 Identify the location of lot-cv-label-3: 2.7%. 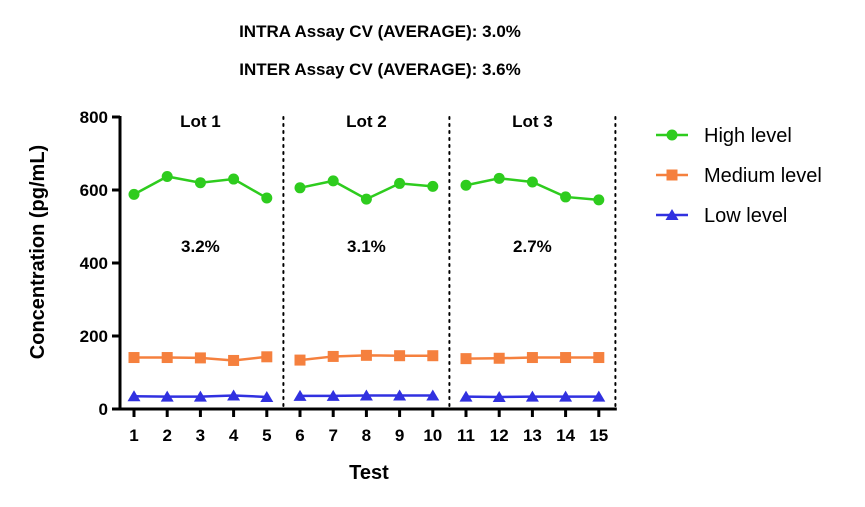
(532, 246).